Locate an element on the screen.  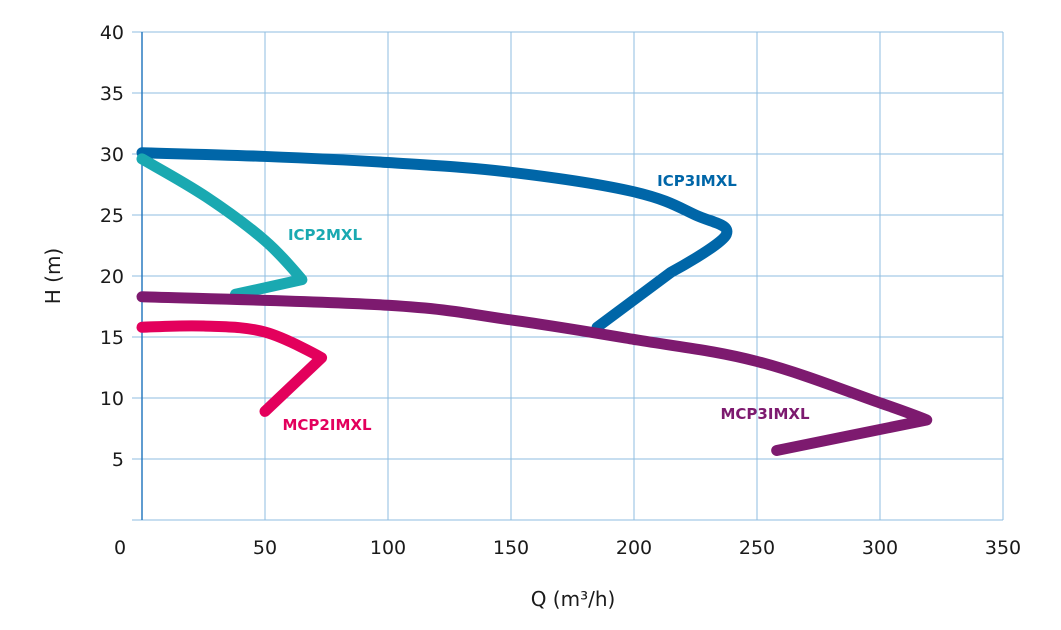
y-tick-label: 35 is located at coordinates (112, 94).